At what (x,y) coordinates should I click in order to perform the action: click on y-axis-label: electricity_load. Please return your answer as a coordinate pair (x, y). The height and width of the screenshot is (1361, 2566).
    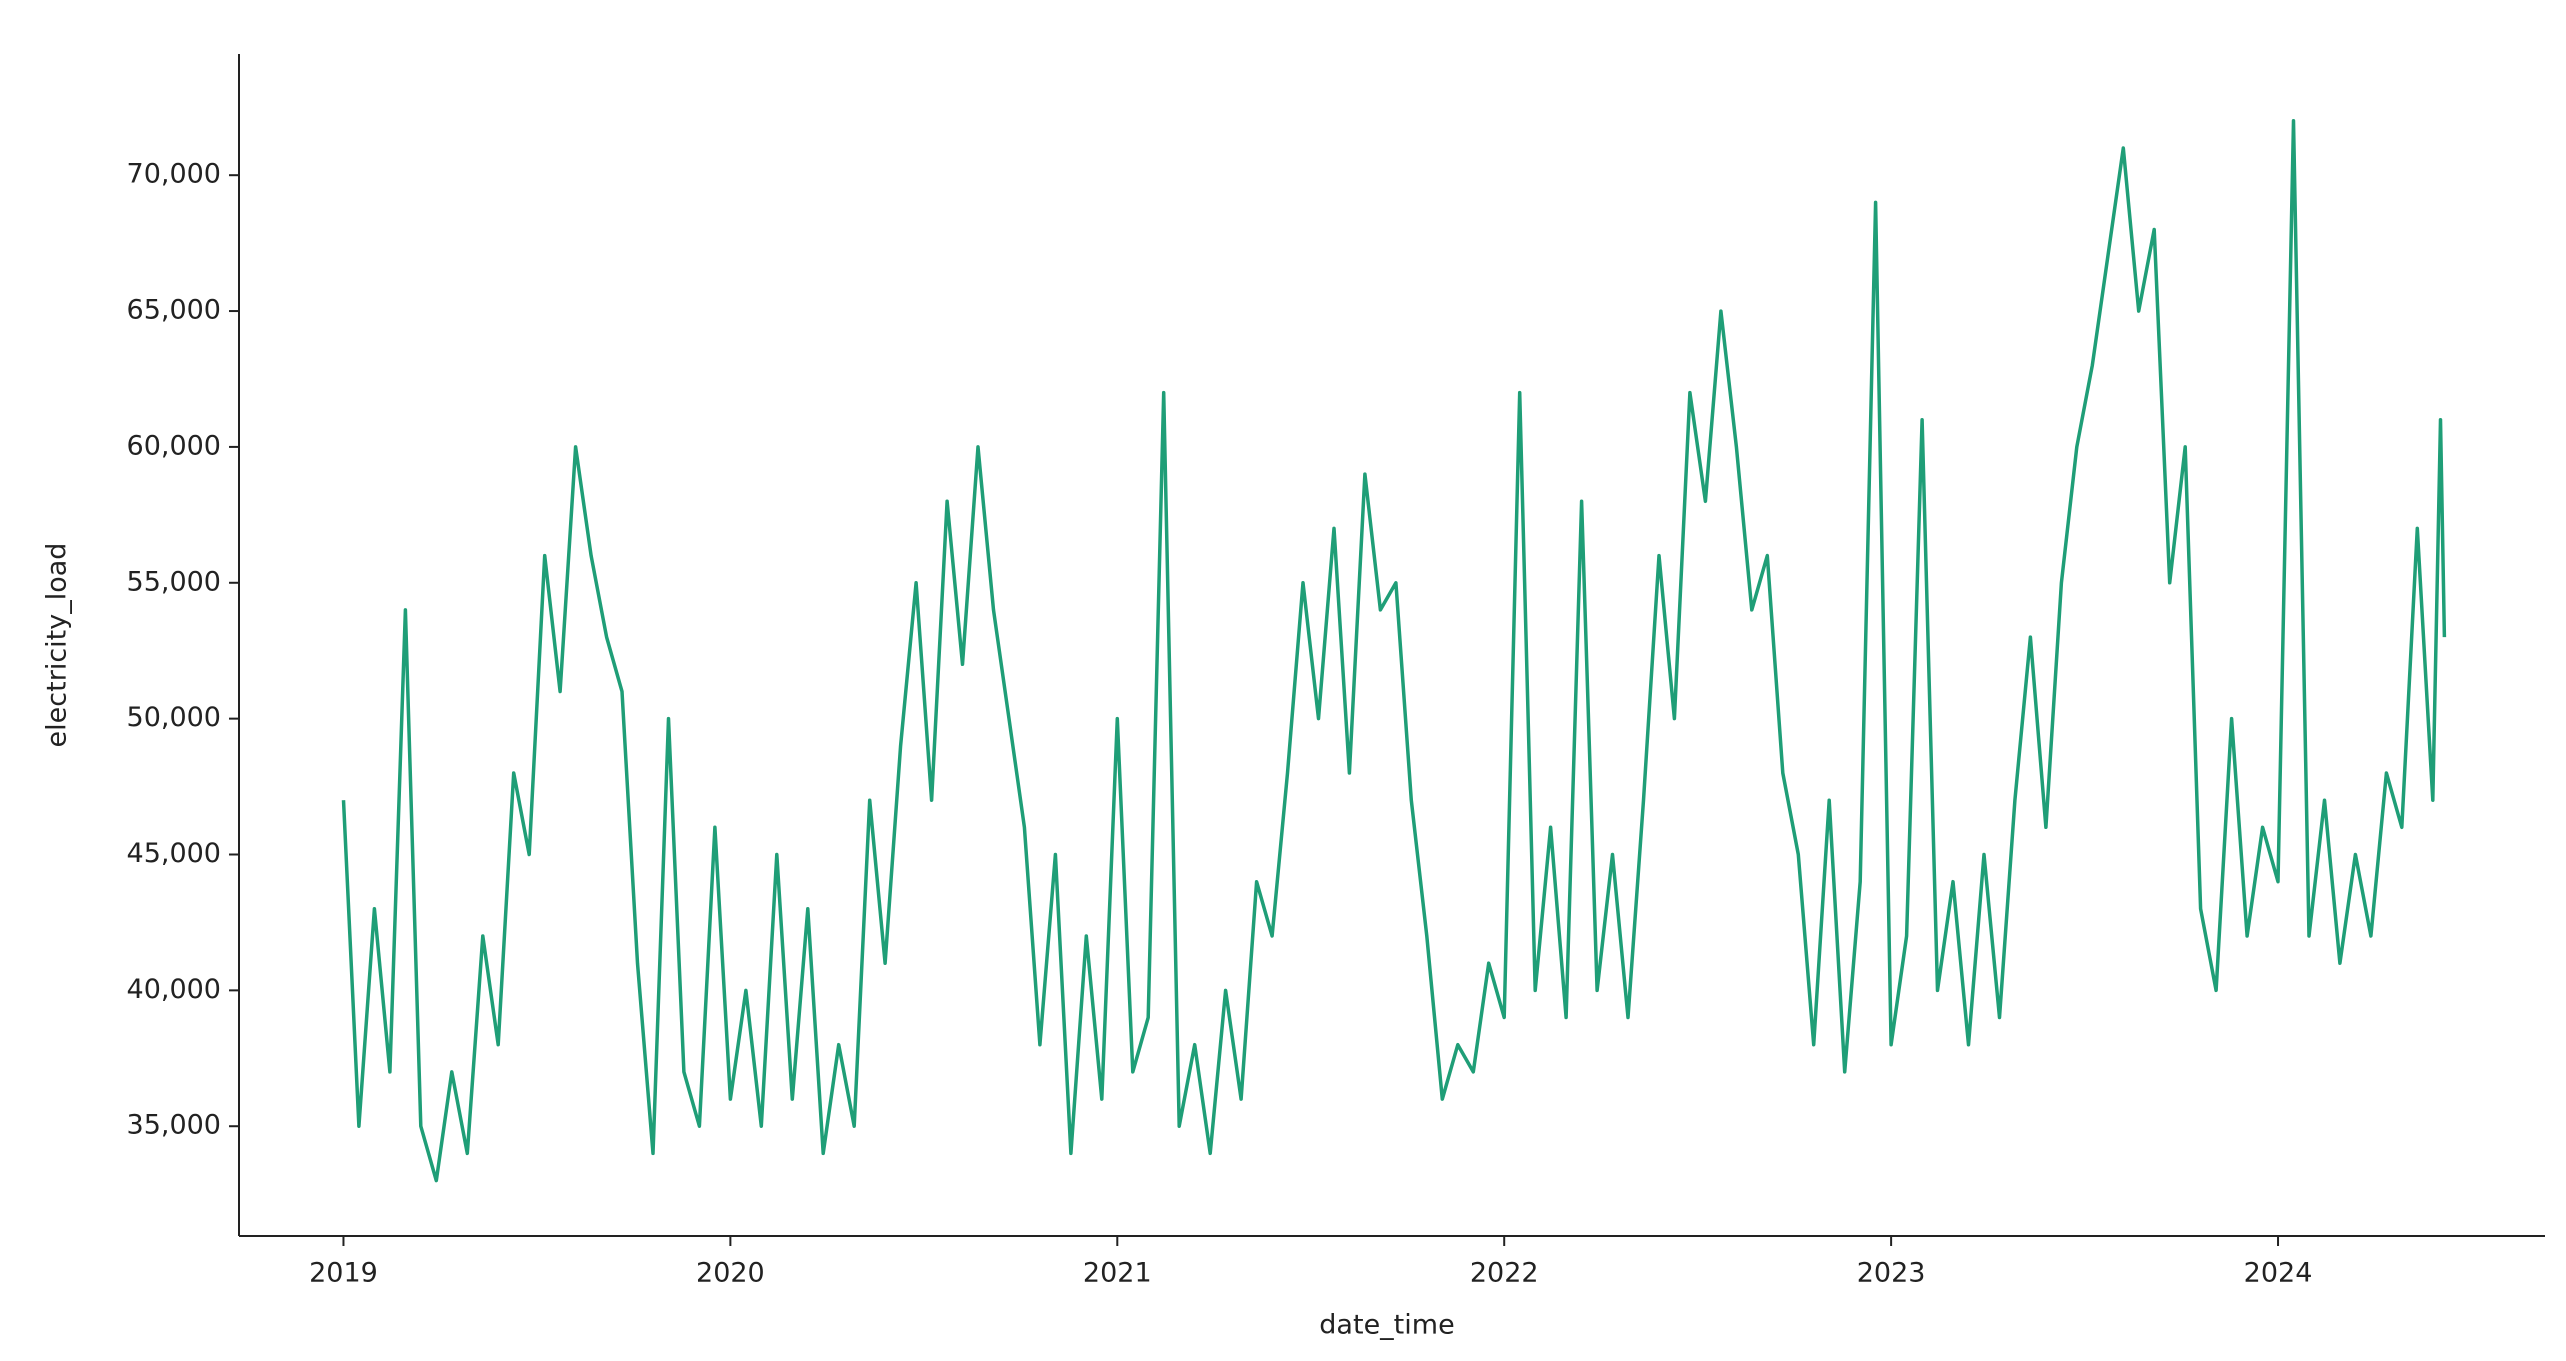
    Looking at the image, I should click on (57, 645).